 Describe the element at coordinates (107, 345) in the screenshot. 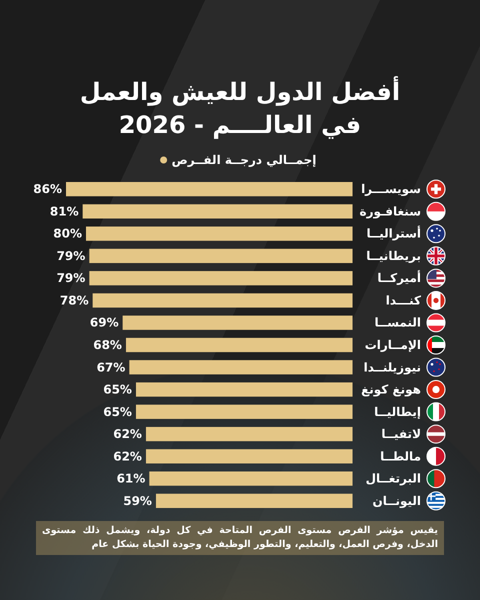

I see `value-label: 68%` at that location.